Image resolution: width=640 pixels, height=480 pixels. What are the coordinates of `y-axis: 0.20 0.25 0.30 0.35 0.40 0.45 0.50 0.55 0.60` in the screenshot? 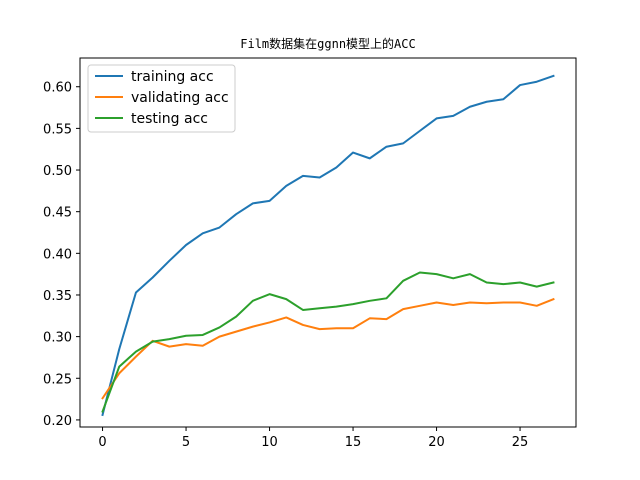 It's located at (61, 255).